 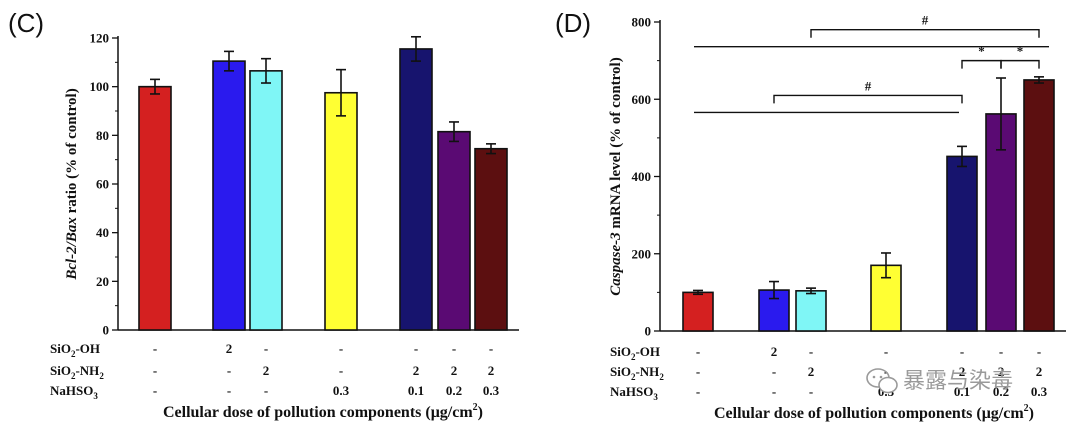 I want to click on wechat-icon, so click(x=882, y=381).